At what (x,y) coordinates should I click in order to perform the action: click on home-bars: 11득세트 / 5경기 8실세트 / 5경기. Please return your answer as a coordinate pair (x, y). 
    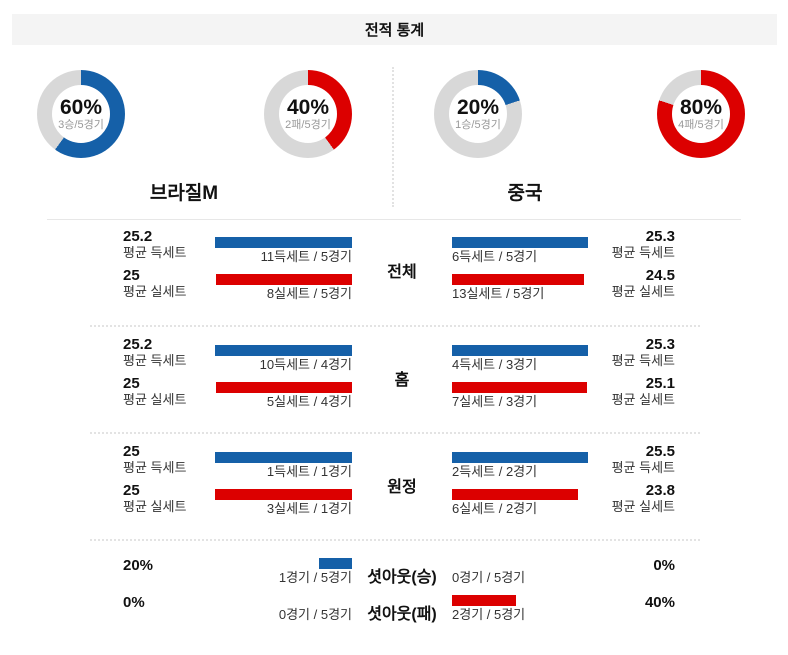
    Looking at the image, I should click on (283, 274).